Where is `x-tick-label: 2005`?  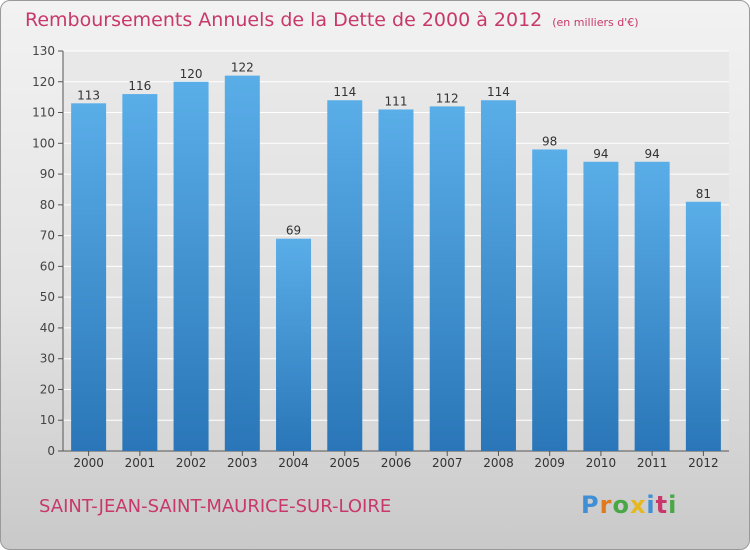
x-tick-label: 2005 is located at coordinates (344, 463).